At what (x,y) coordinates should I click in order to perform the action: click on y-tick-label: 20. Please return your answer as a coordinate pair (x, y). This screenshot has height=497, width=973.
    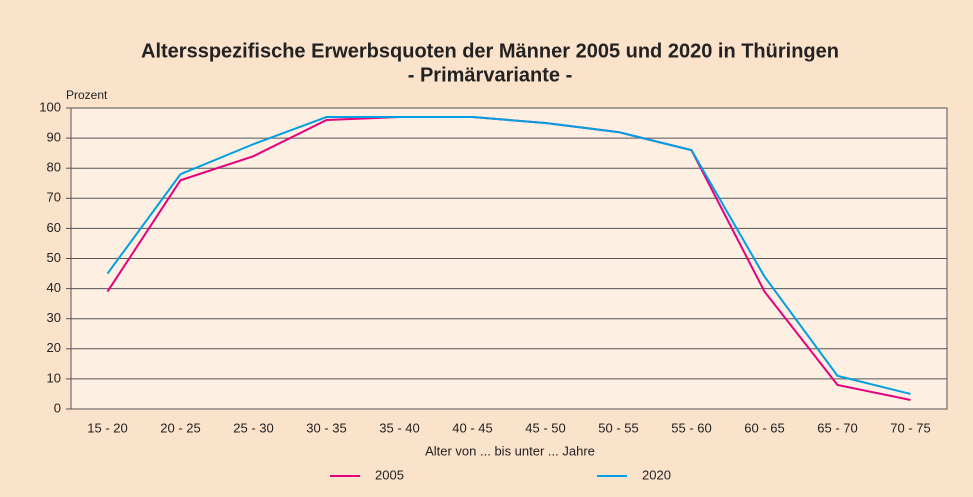
    Looking at the image, I should click on (54, 347).